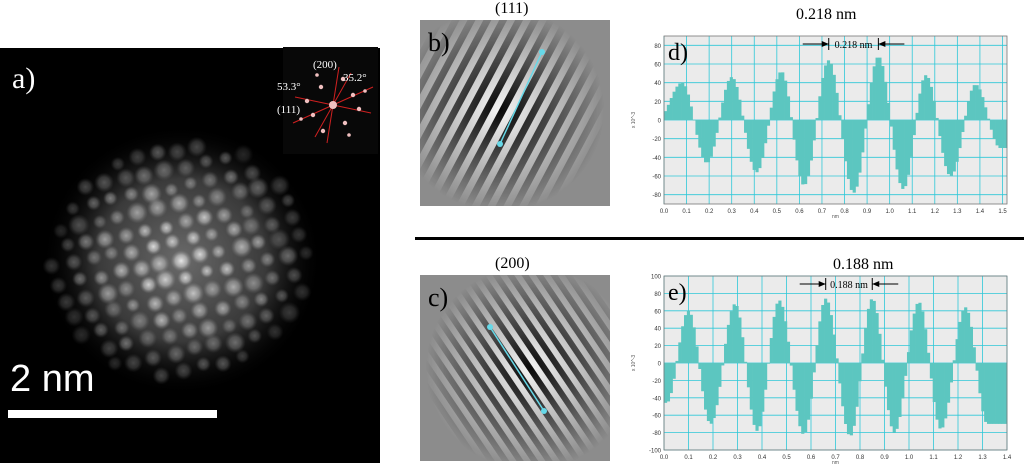  I want to click on x-tick-label: 0.1, so click(686, 212).